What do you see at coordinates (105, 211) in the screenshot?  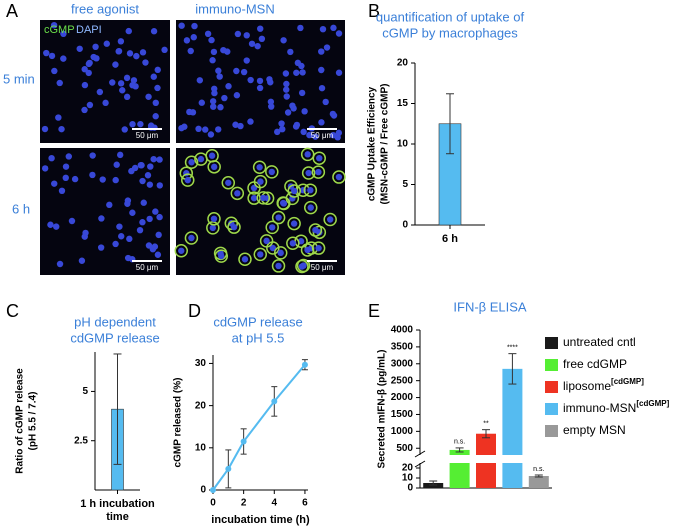 I see `micrograph` at bounding box center [105, 211].